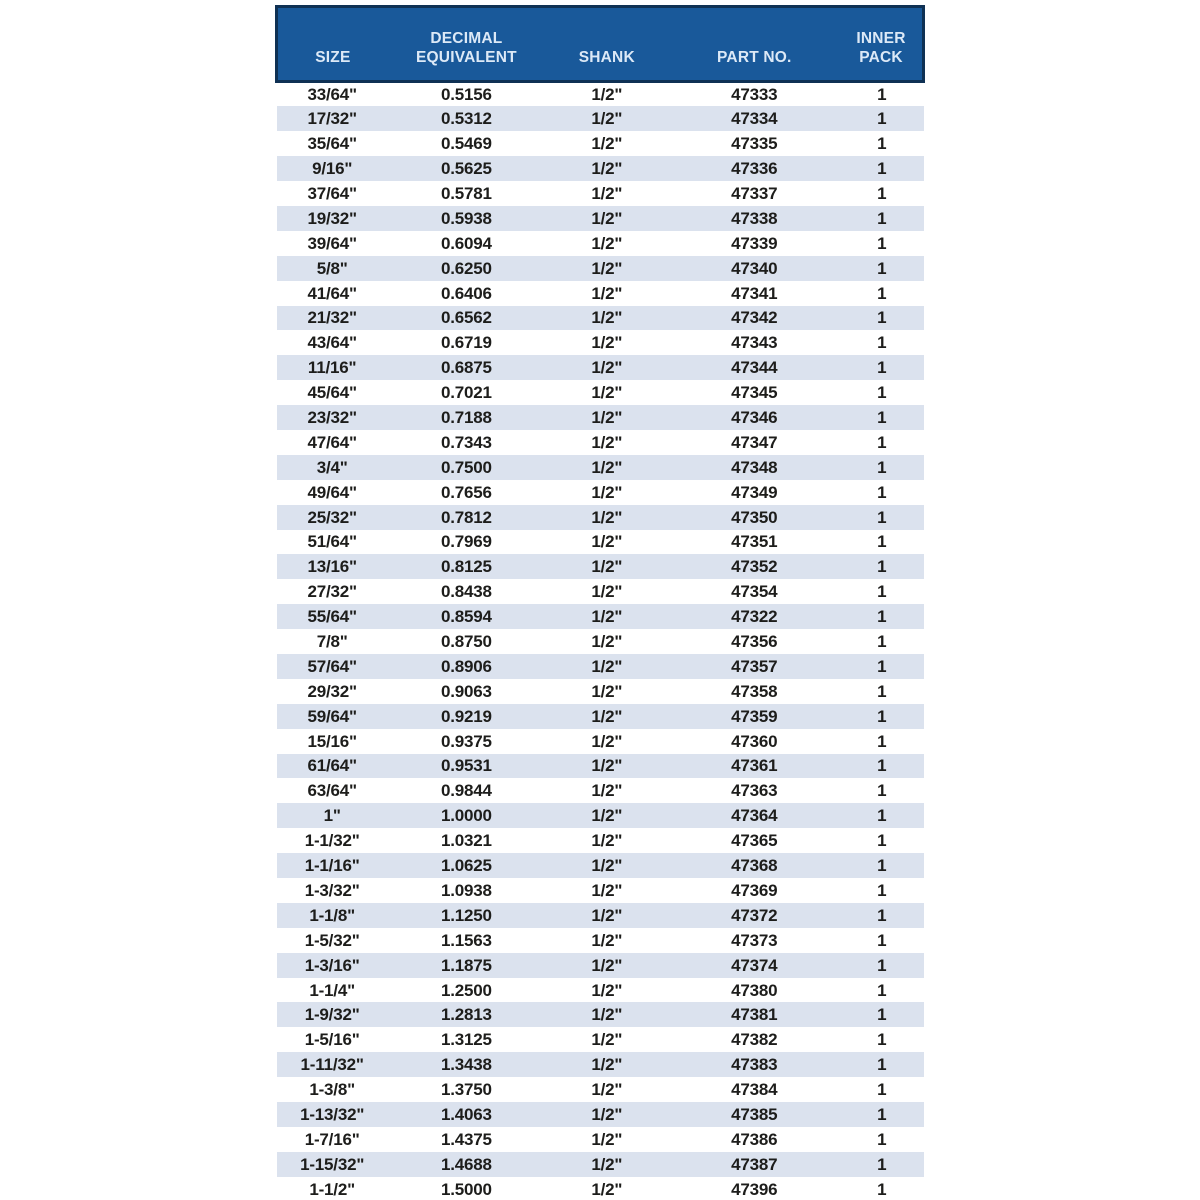 The width and height of the screenshot is (1200, 1200). Describe the element at coordinates (881, 57) in the screenshot. I see `column-header-label: PACK` at that location.